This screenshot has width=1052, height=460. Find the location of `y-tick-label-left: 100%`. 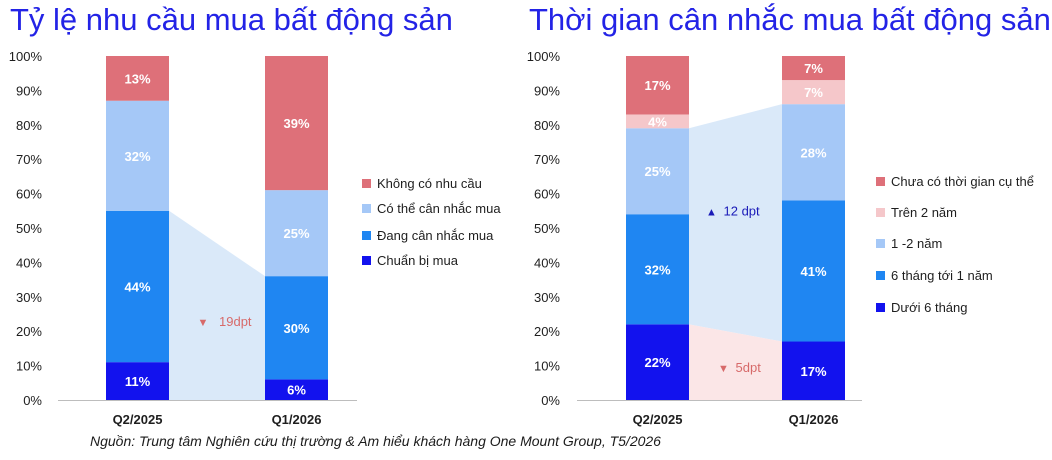

y-tick-label-left: 100% is located at coordinates (26, 56).